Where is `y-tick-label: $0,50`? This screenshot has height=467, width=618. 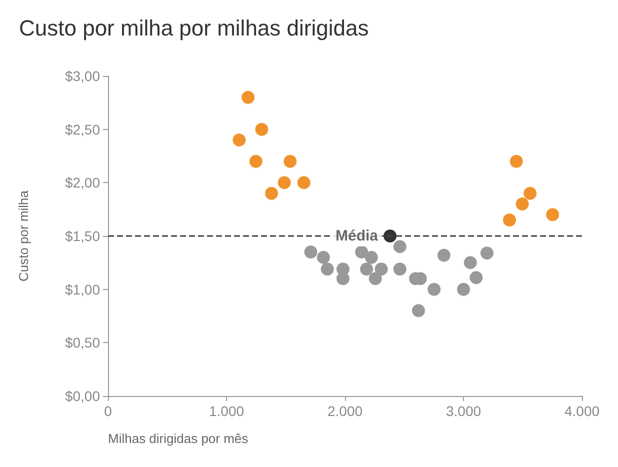 y-tick-label: $0,50 is located at coordinates (82, 342).